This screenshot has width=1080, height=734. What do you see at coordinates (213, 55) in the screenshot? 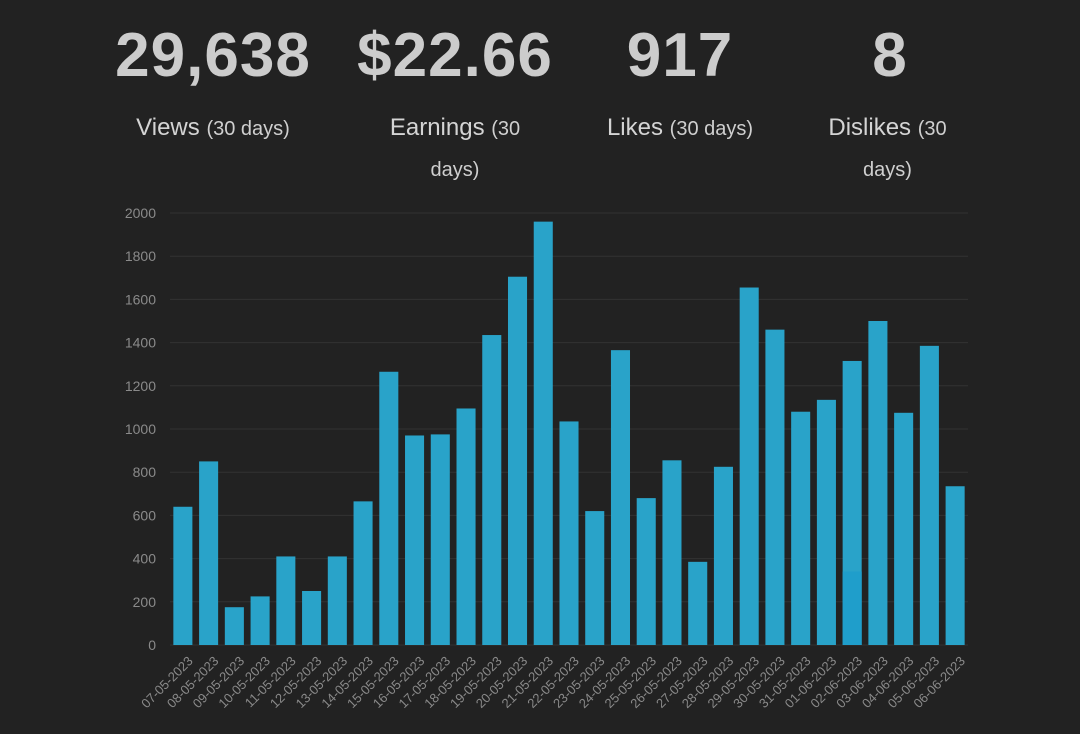
I see `views-value: 29,638` at bounding box center [213, 55].